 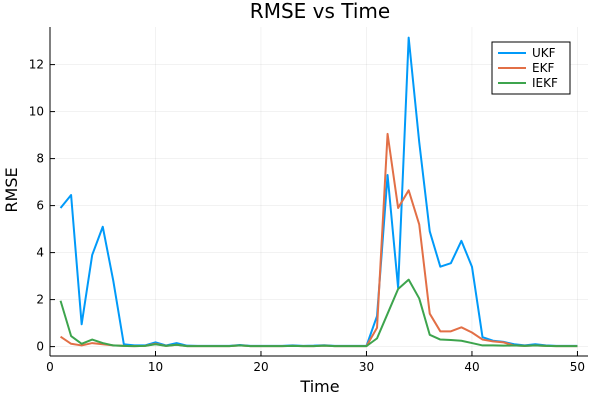 What do you see at coordinates (36, 65) in the screenshot?
I see `y-tick-label: 12` at bounding box center [36, 65].